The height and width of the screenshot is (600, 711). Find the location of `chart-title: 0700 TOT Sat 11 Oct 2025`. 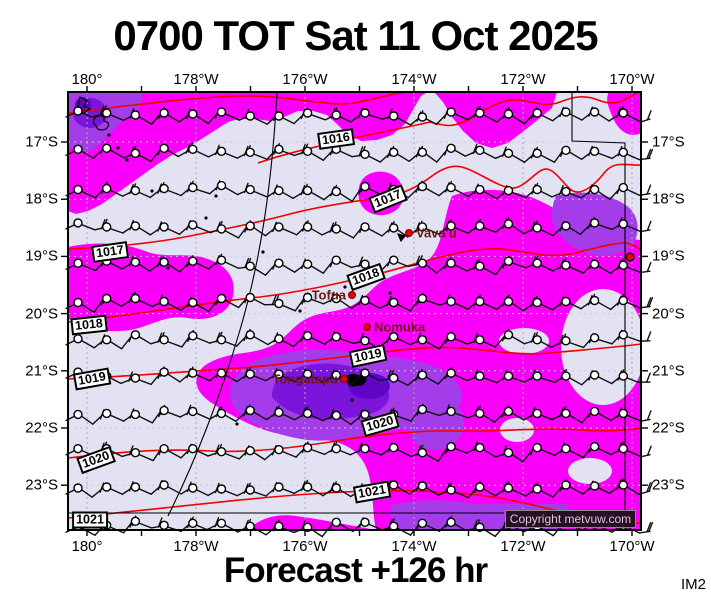

chart-title: 0700 TOT Sat 11 Oct 2025 is located at coordinates (355, 35).